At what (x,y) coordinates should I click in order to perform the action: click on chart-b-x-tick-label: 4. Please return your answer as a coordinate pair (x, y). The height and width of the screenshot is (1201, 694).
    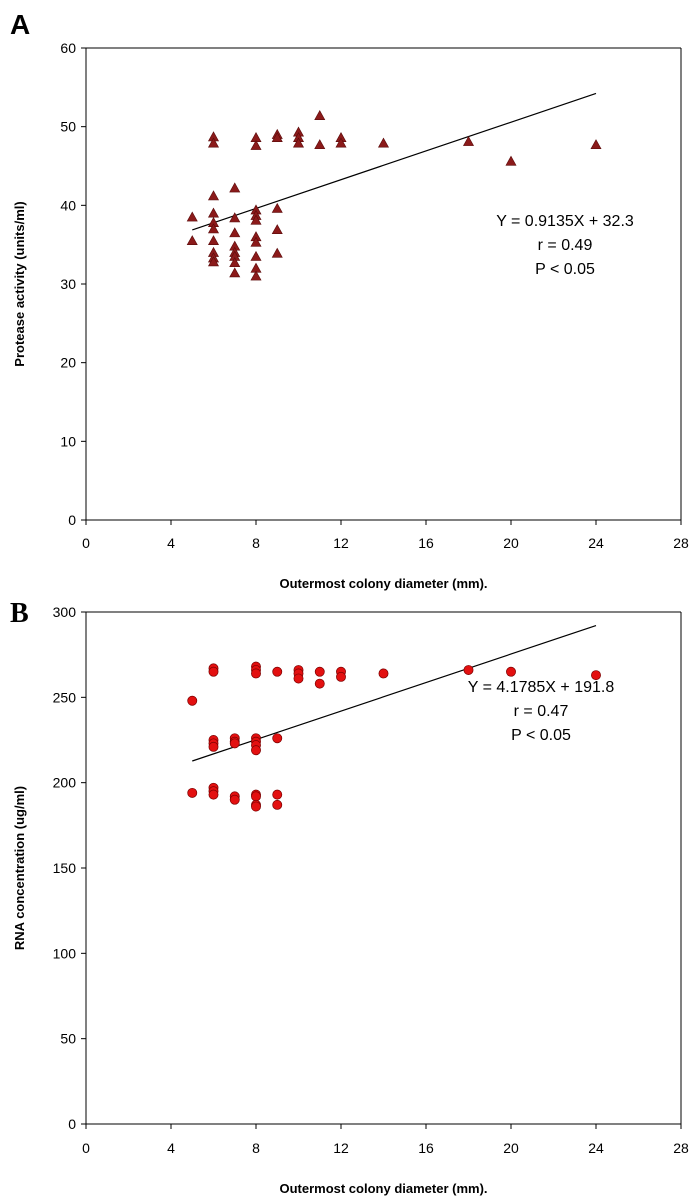
    Looking at the image, I should click on (171, 1148).